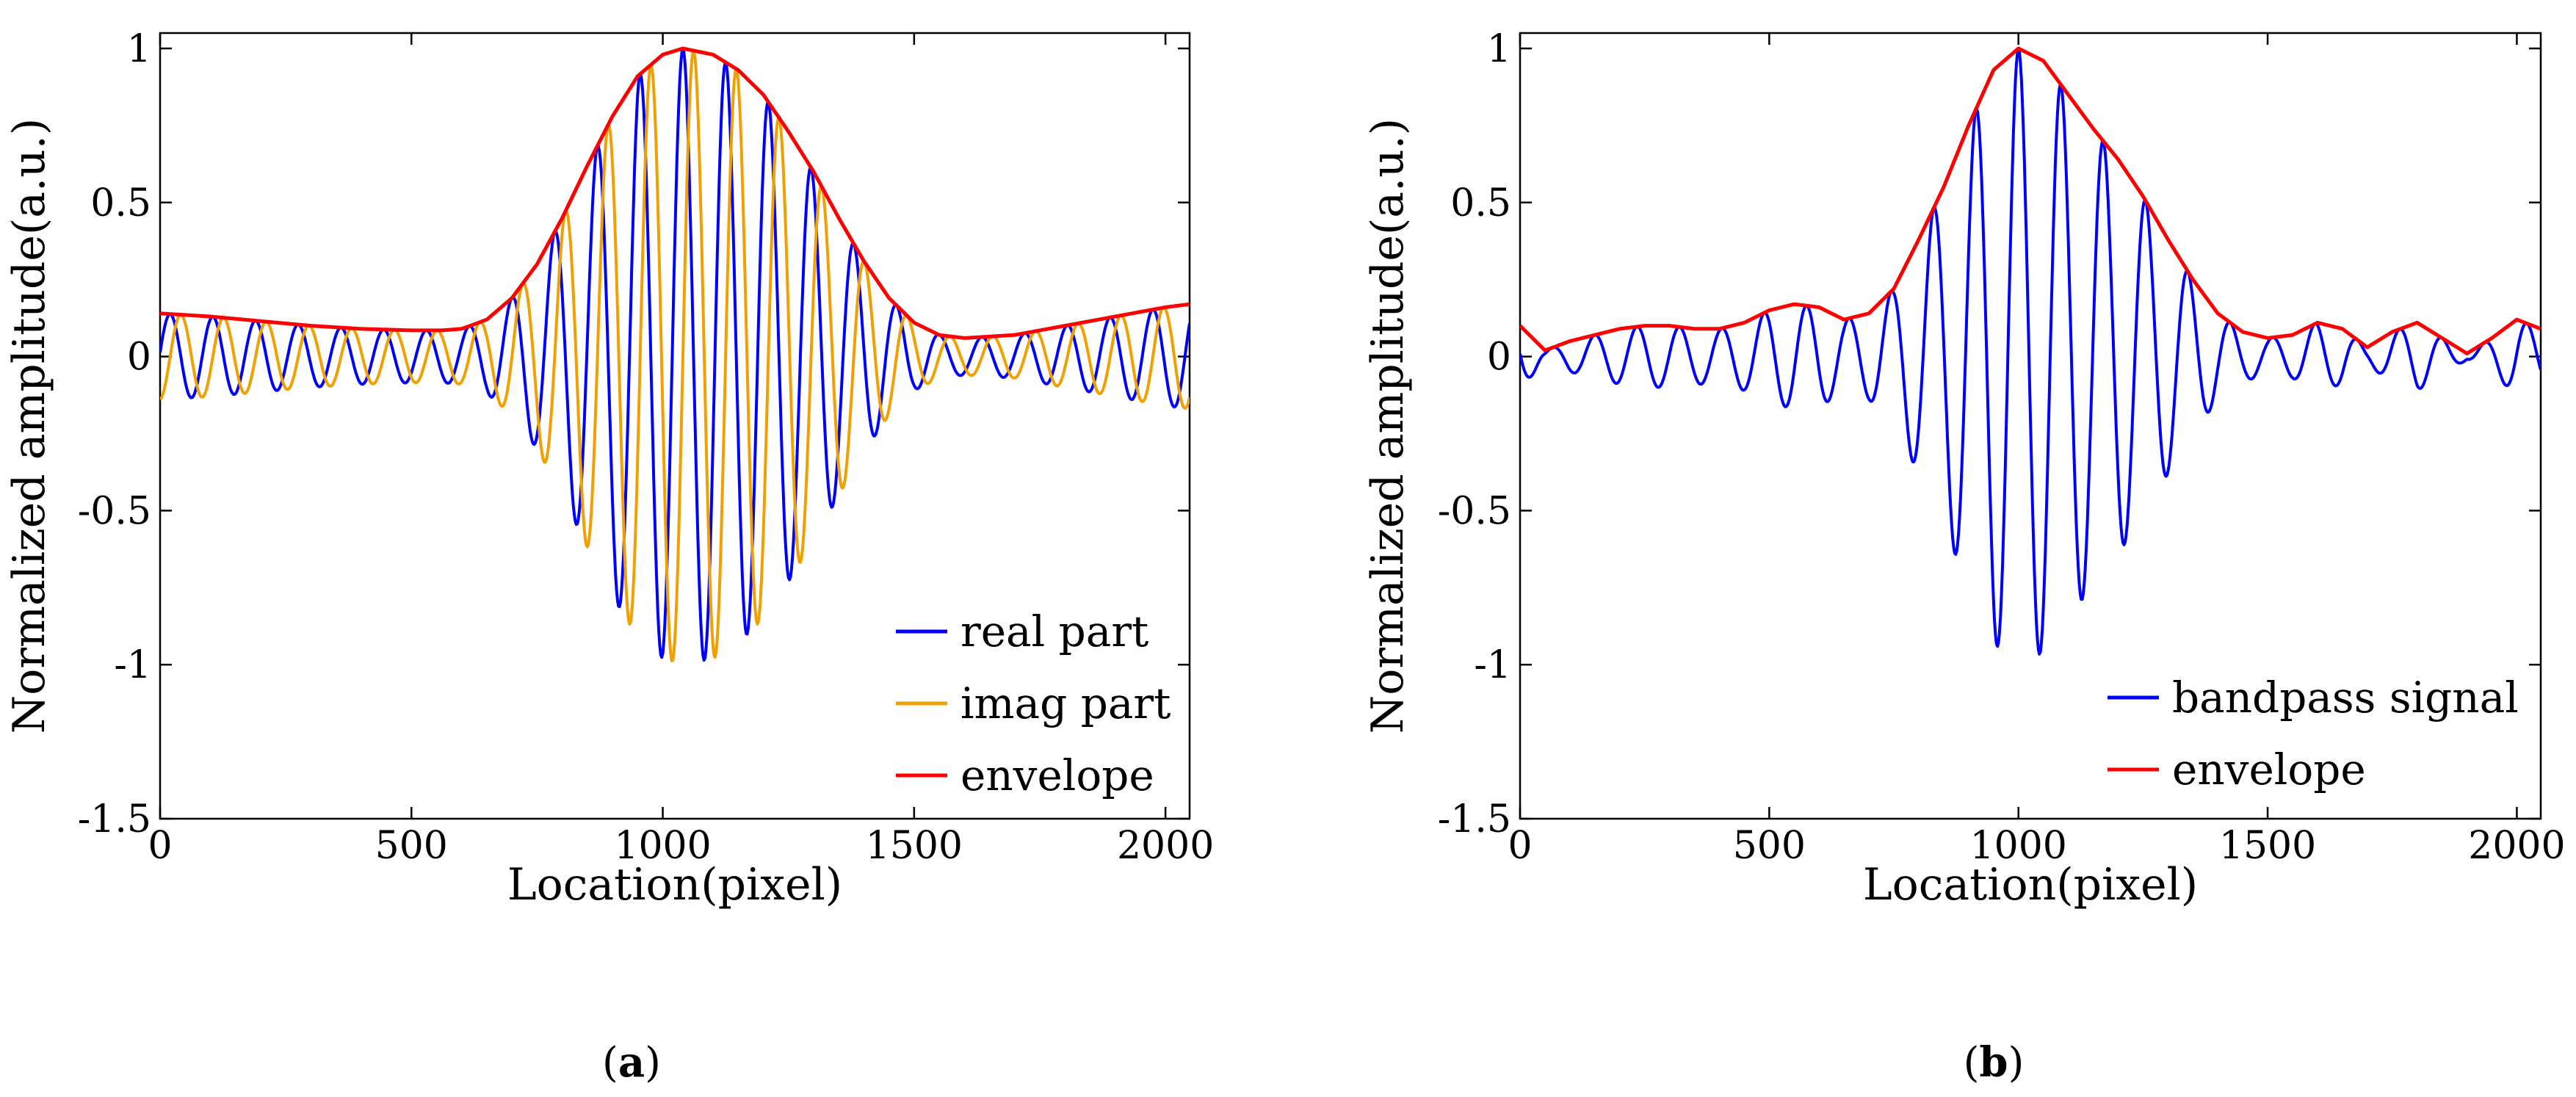 This screenshot has width=2576, height=1097. What do you see at coordinates (1769, 846) in the screenshot?
I see `panel-b-xtick-label: 500` at bounding box center [1769, 846].